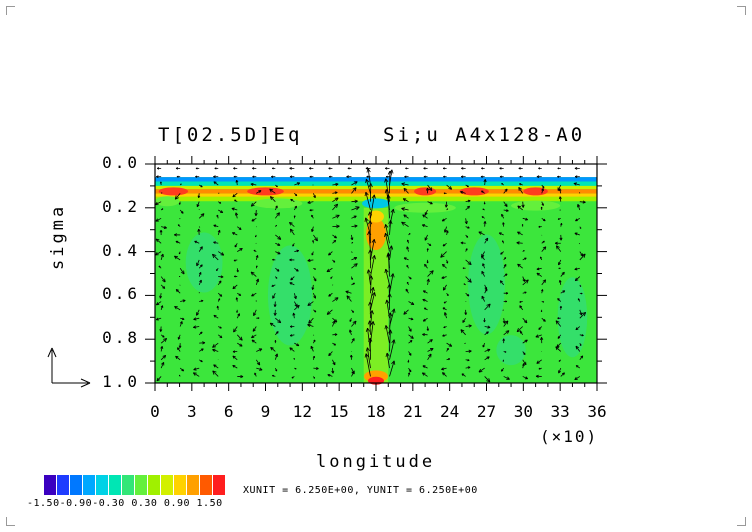 Image resolution: width=752 pixels, height=532 pixels. What do you see at coordinates (360, 490) in the screenshot?
I see `unit-note: XUNIT = 6.250E+00, YUNIT = 6.250E+00` at bounding box center [360, 490].